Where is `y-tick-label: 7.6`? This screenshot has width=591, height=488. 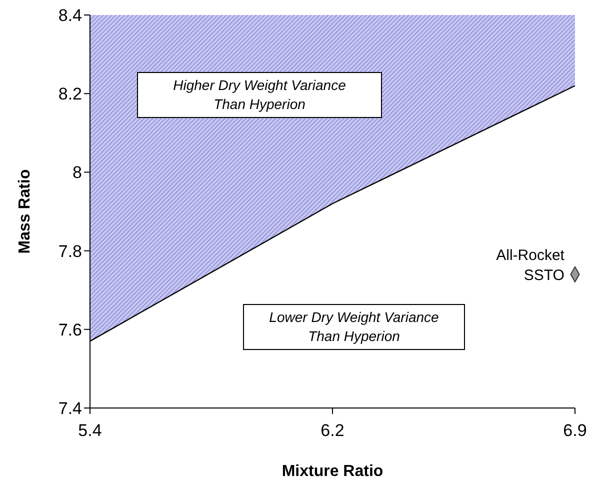 y-tick-label: 7.6 is located at coordinates (70, 330).